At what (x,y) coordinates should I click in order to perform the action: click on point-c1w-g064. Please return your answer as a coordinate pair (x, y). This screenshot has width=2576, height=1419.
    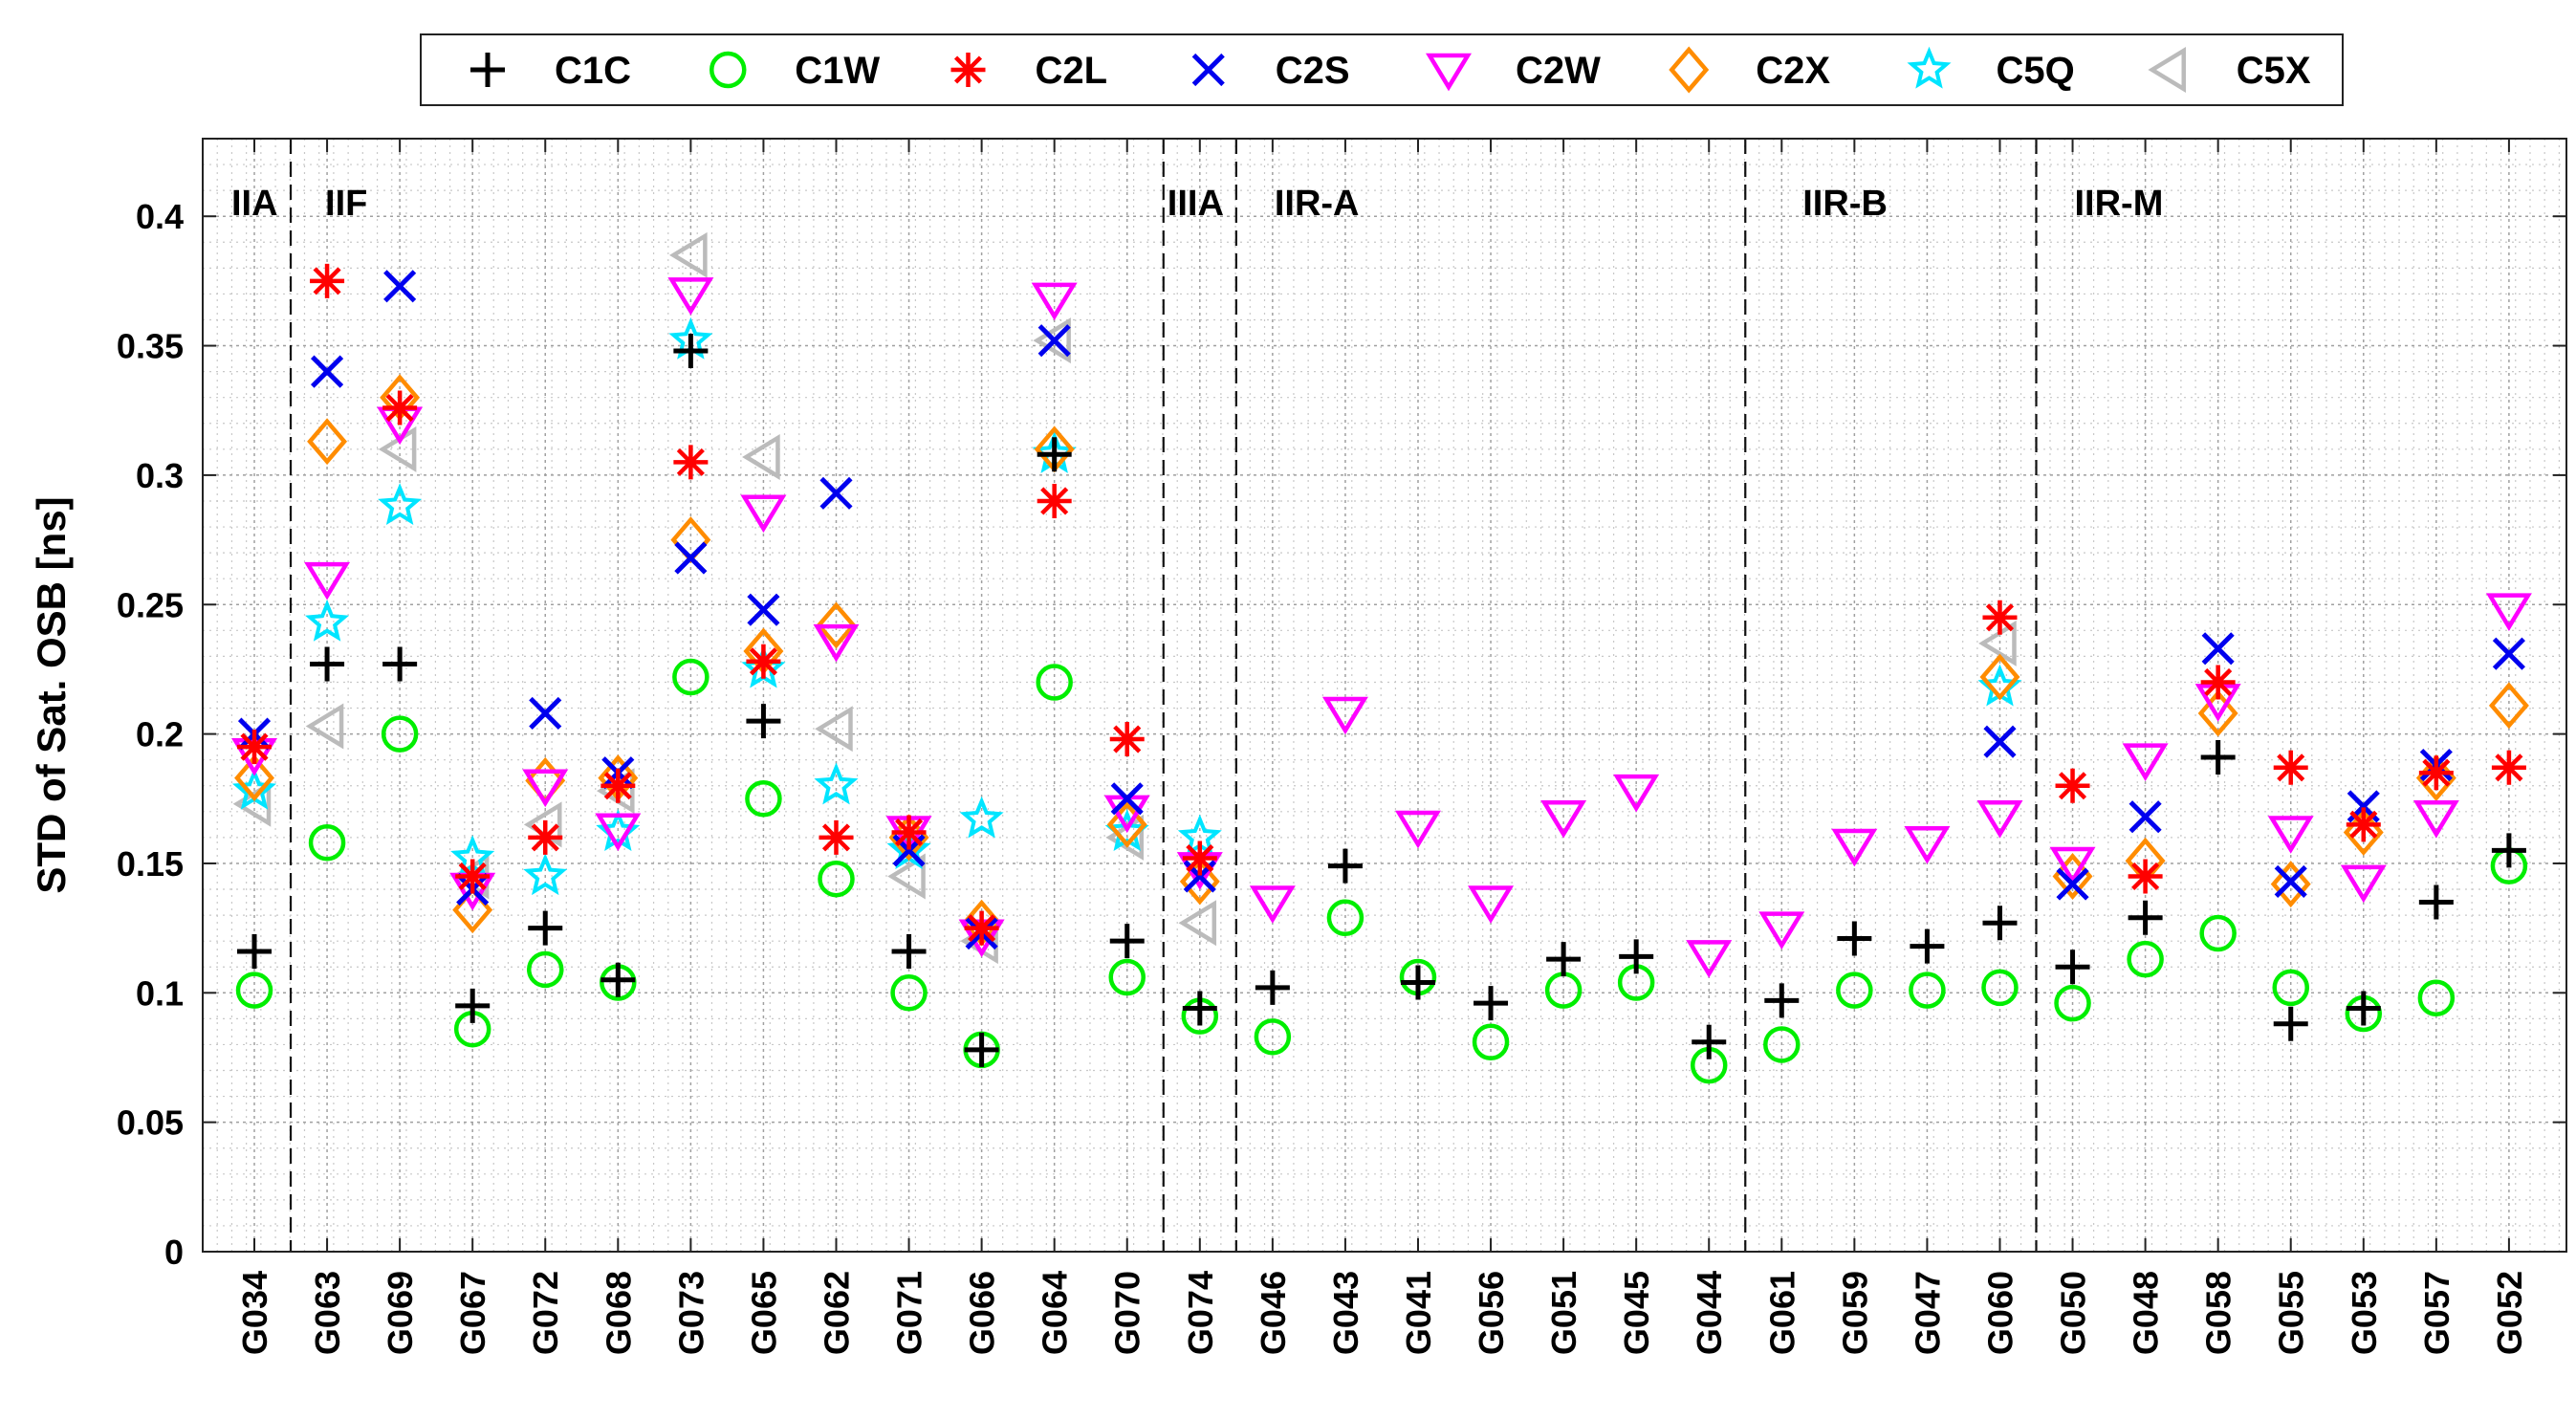
    Looking at the image, I should click on (1054, 682).